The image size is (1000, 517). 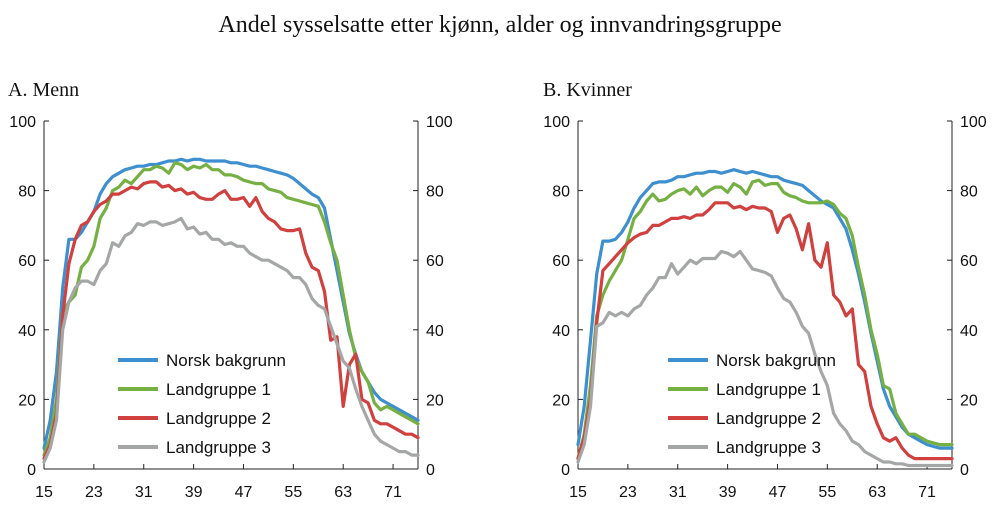 What do you see at coordinates (293, 492) in the screenshot?
I see `x-tick-label-menn: 55` at bounding box center [293, 492].